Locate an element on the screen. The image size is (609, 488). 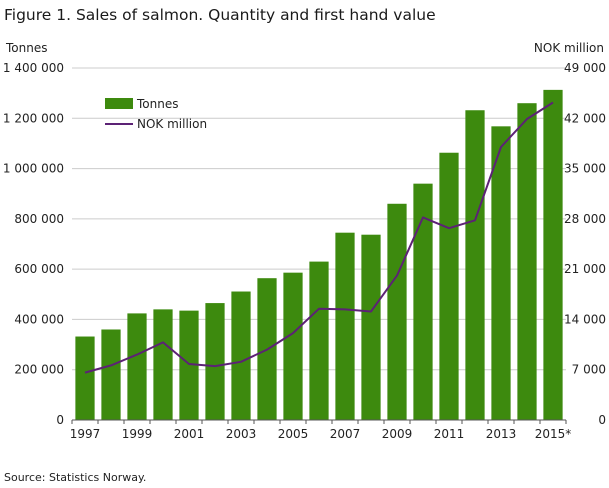
x-tick-label: 2001 is located at coordinates (189, 434).